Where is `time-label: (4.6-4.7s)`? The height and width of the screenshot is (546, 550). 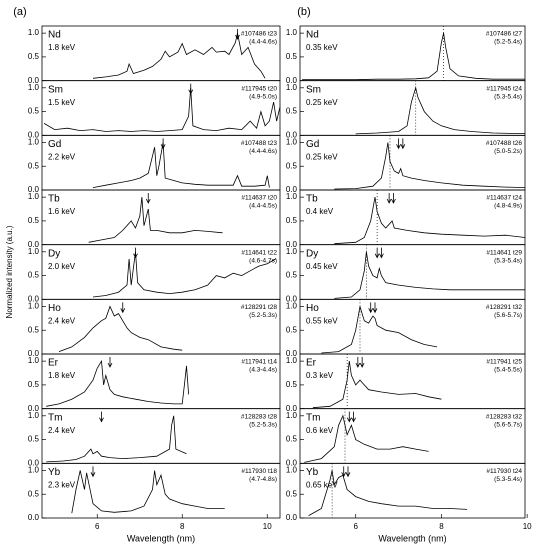 time-label: (4.6-4.7s) is located at coordinates (263, 260).